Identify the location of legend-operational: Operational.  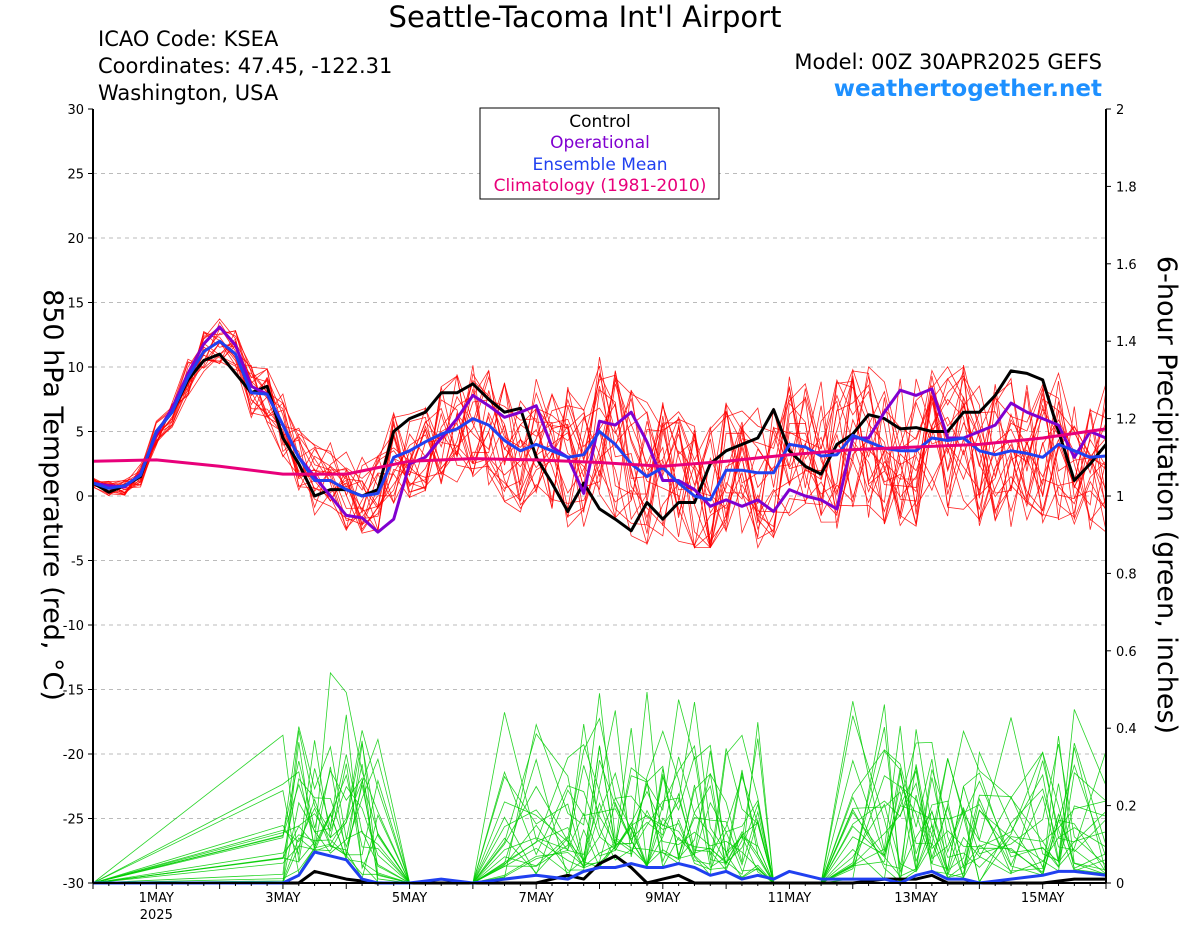
(600, 143).